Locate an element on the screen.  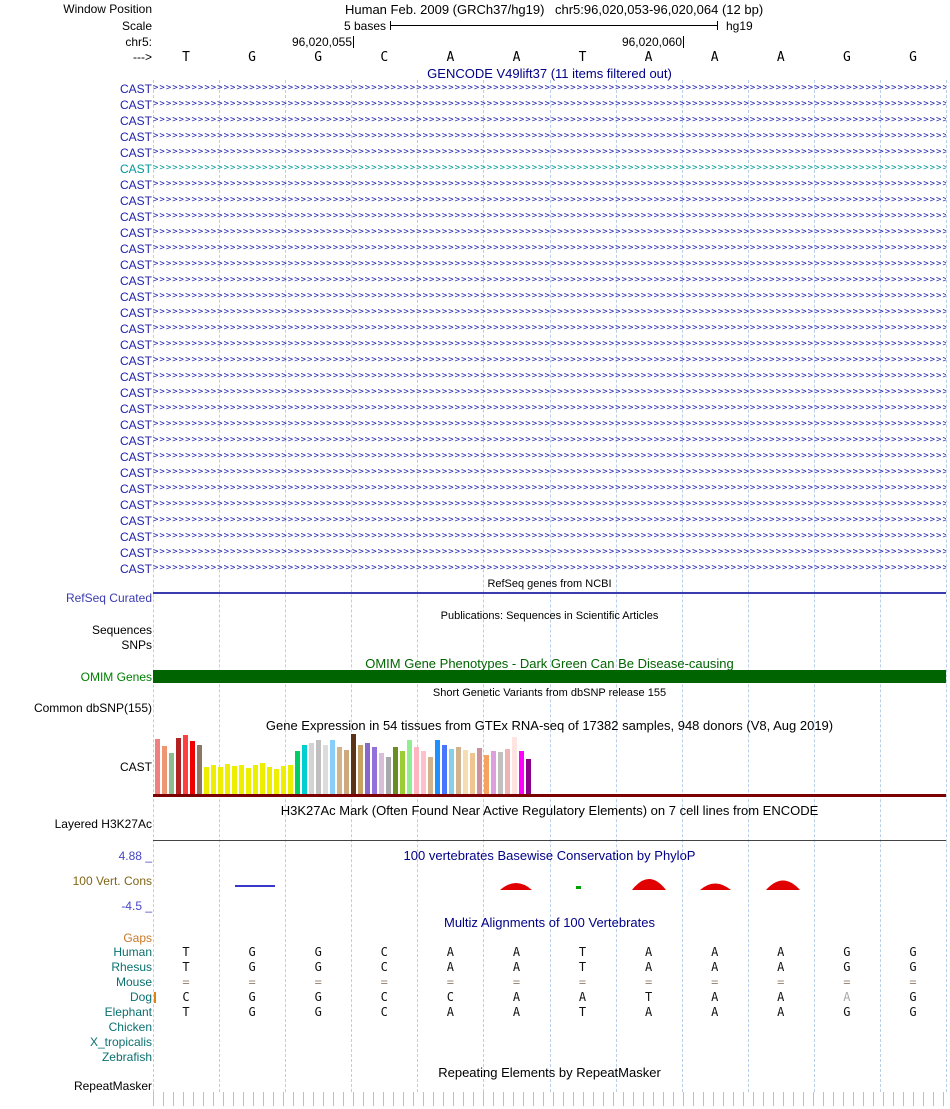
species-label: Human is located at coordinates (132, 952).